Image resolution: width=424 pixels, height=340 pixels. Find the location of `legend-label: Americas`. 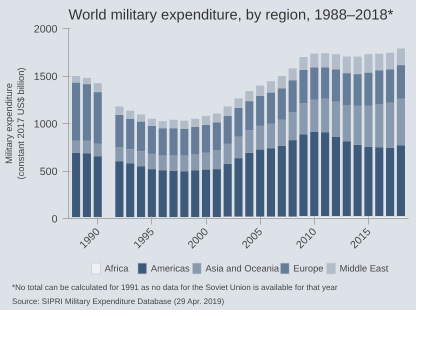

legend-label: Americas is located at coordinates (170, 269).